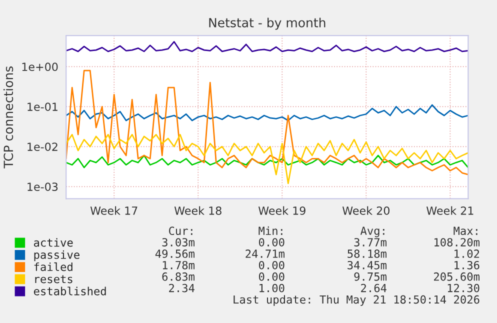  I want to click on text: 1.78m, so click(178, 265).